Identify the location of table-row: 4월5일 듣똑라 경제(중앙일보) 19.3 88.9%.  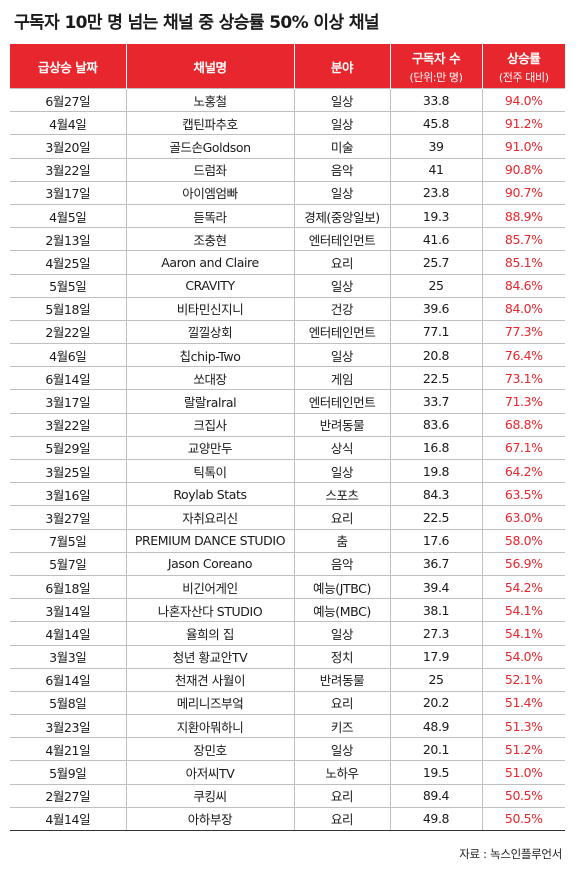
(287, 215).